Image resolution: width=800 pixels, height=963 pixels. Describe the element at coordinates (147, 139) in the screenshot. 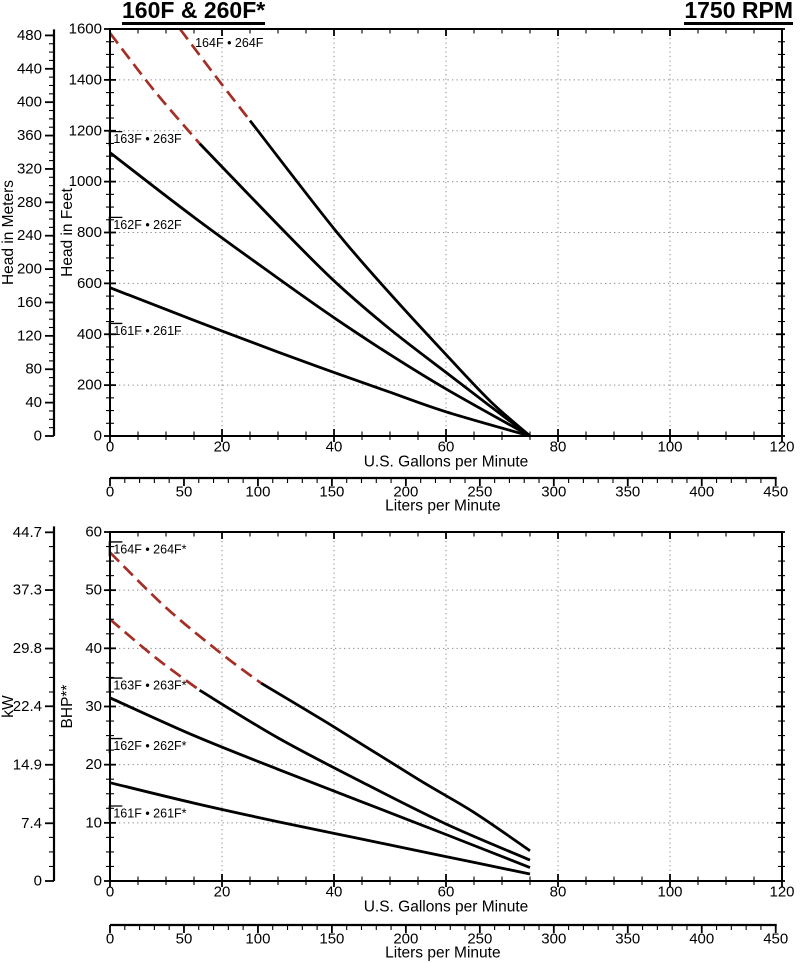

I see `svg-text: 163F • 263F` at that location.